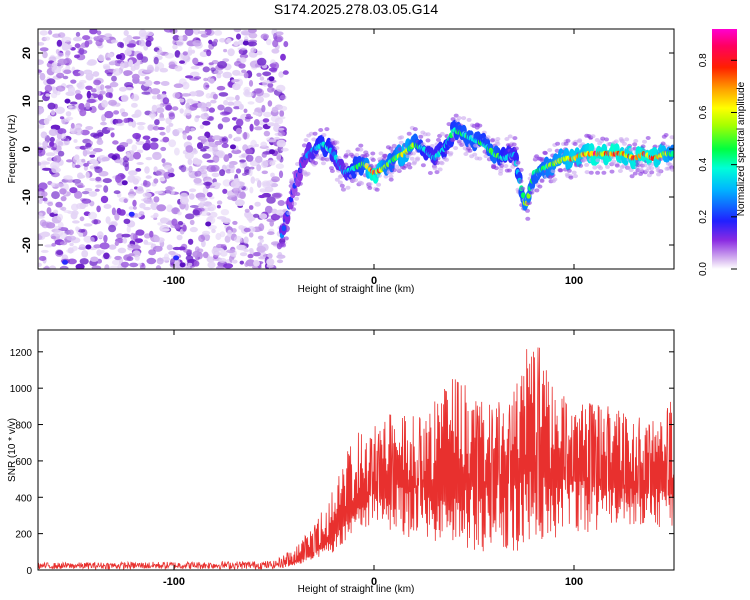 The height and width of the screenshot is (600, 750). Describe the element at coordinates (29, 571) in the screenshot. I see `snr-y-tick-label: 0` at that location.